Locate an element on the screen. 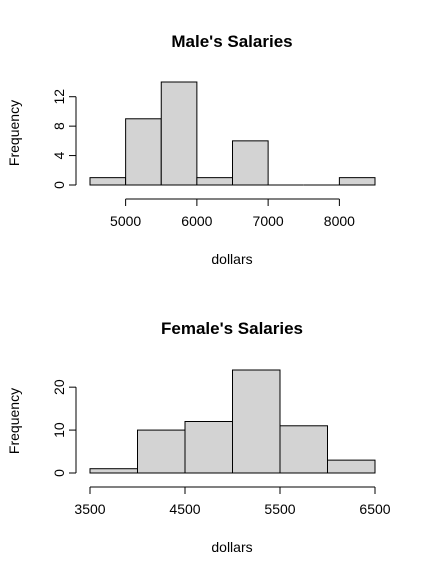  male-x-tick-label: 7000 is located at coordinates (268, 221).